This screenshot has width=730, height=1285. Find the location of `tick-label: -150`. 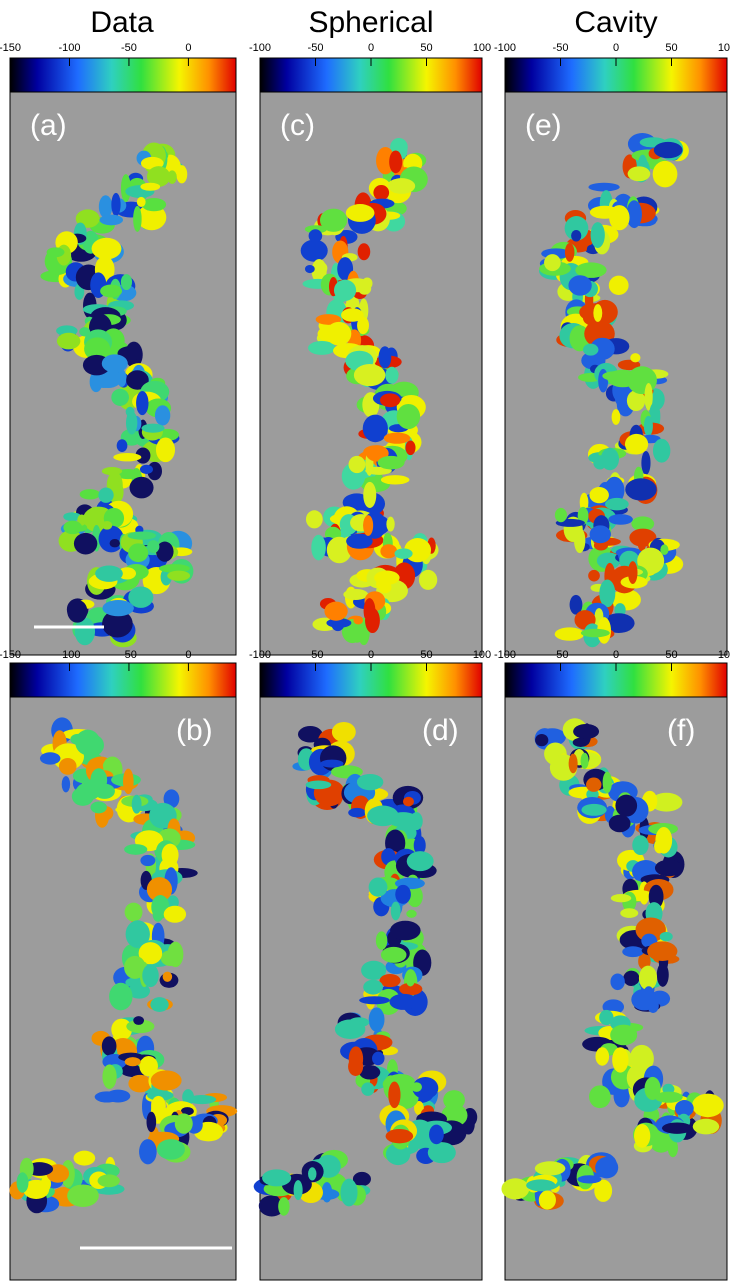

tick-label: -150 is located at coordinates (10, 48).